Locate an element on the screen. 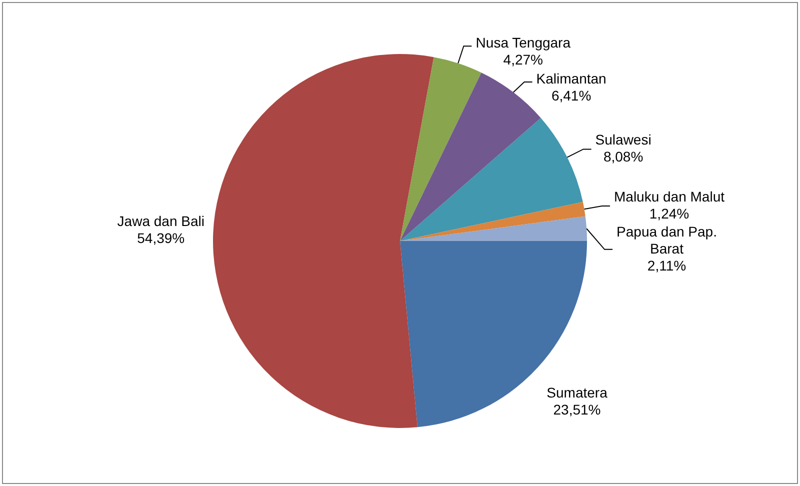 Image resolution: width=800 pixels, height=486 pixels. slice-label: Nusa Tenggara is located at coordinates (523, 42).